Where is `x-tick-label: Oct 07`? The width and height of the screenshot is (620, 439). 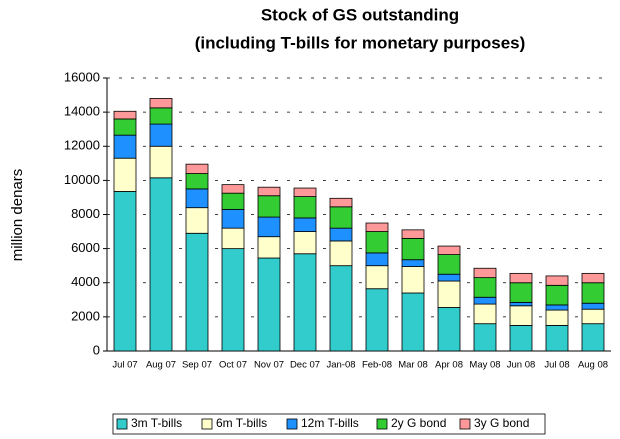
x-tick-label: Oct 07 is located at coordinates (233, 365).